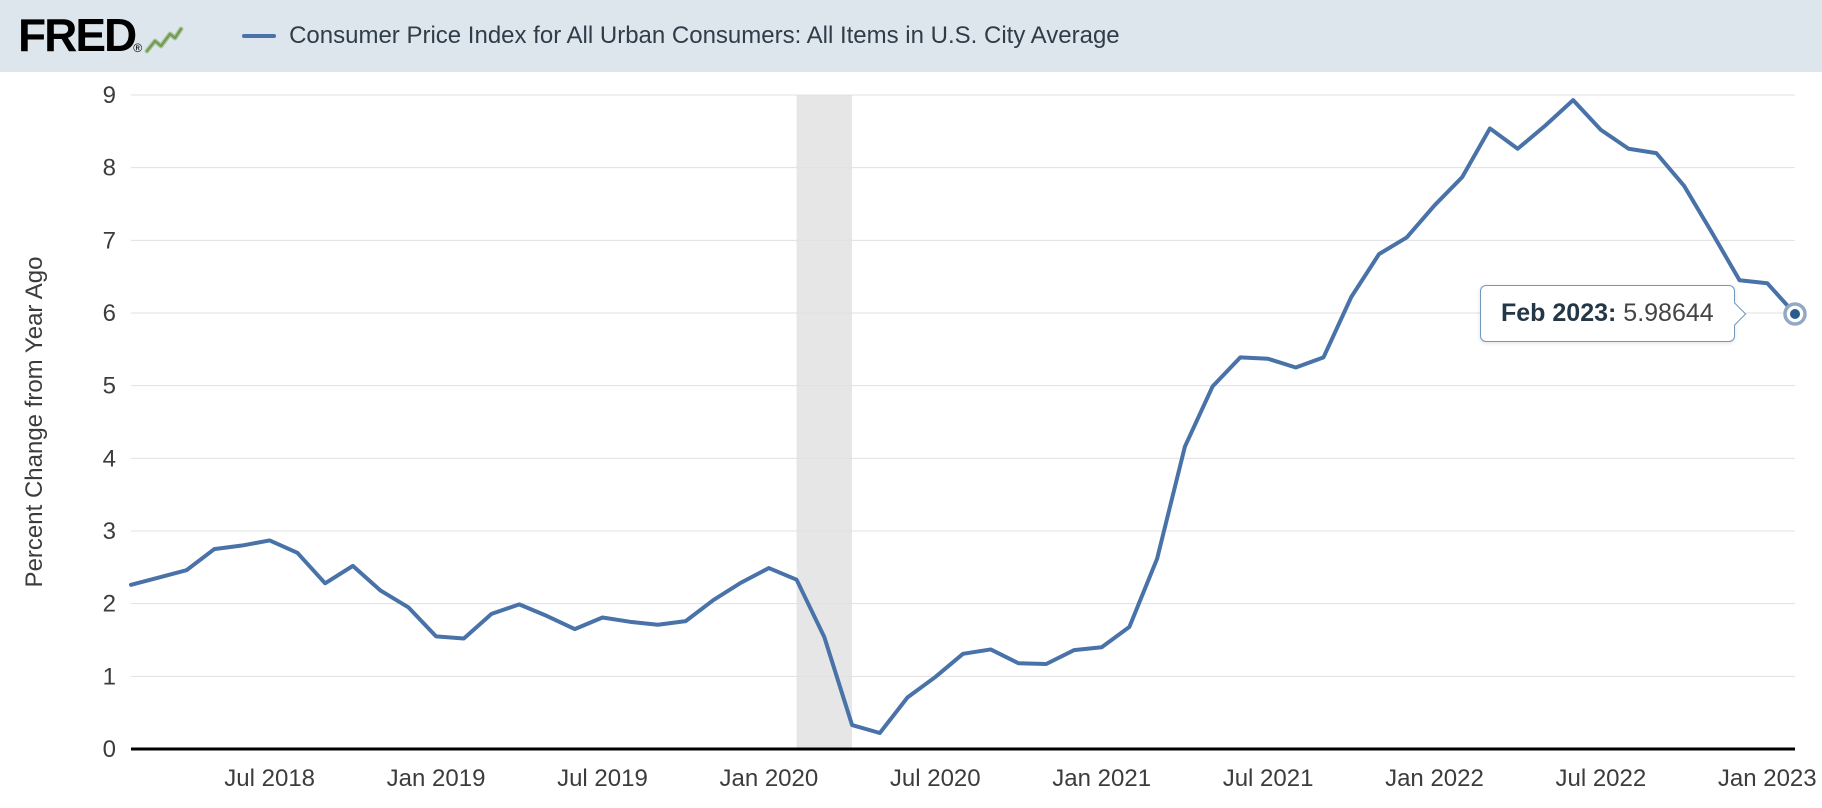 This screenshot has height=808, width=1822. I want to click on fred-logo: FRED ®, so click(101, 35).